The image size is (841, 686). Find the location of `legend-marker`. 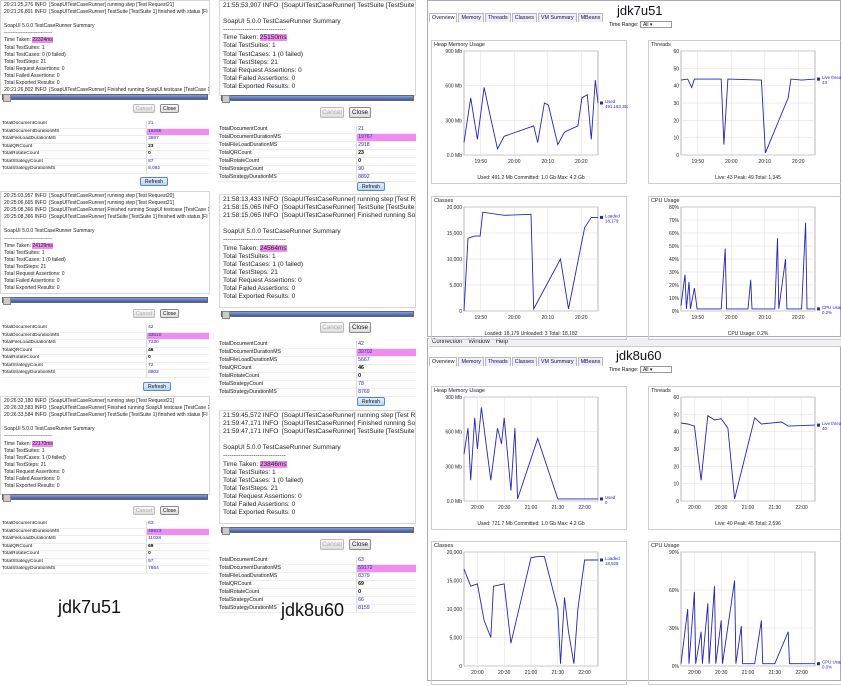

legend-marker is located at coordinates (601, 217).